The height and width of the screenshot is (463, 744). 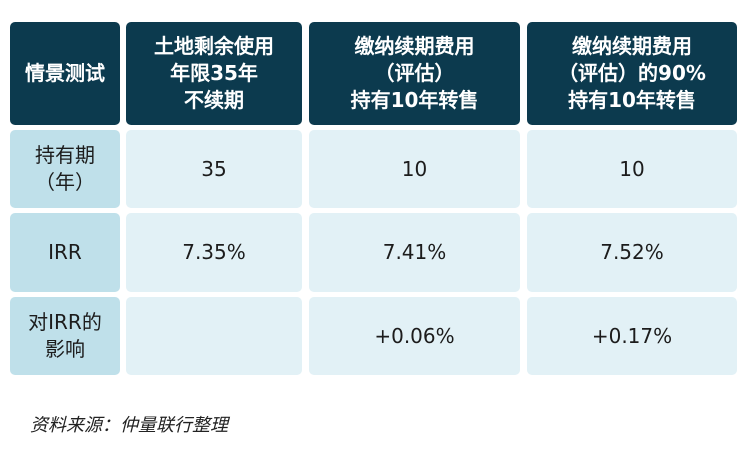 I want to click on row-label-cell: 对IRR的影响, so click(x=65, y=336).